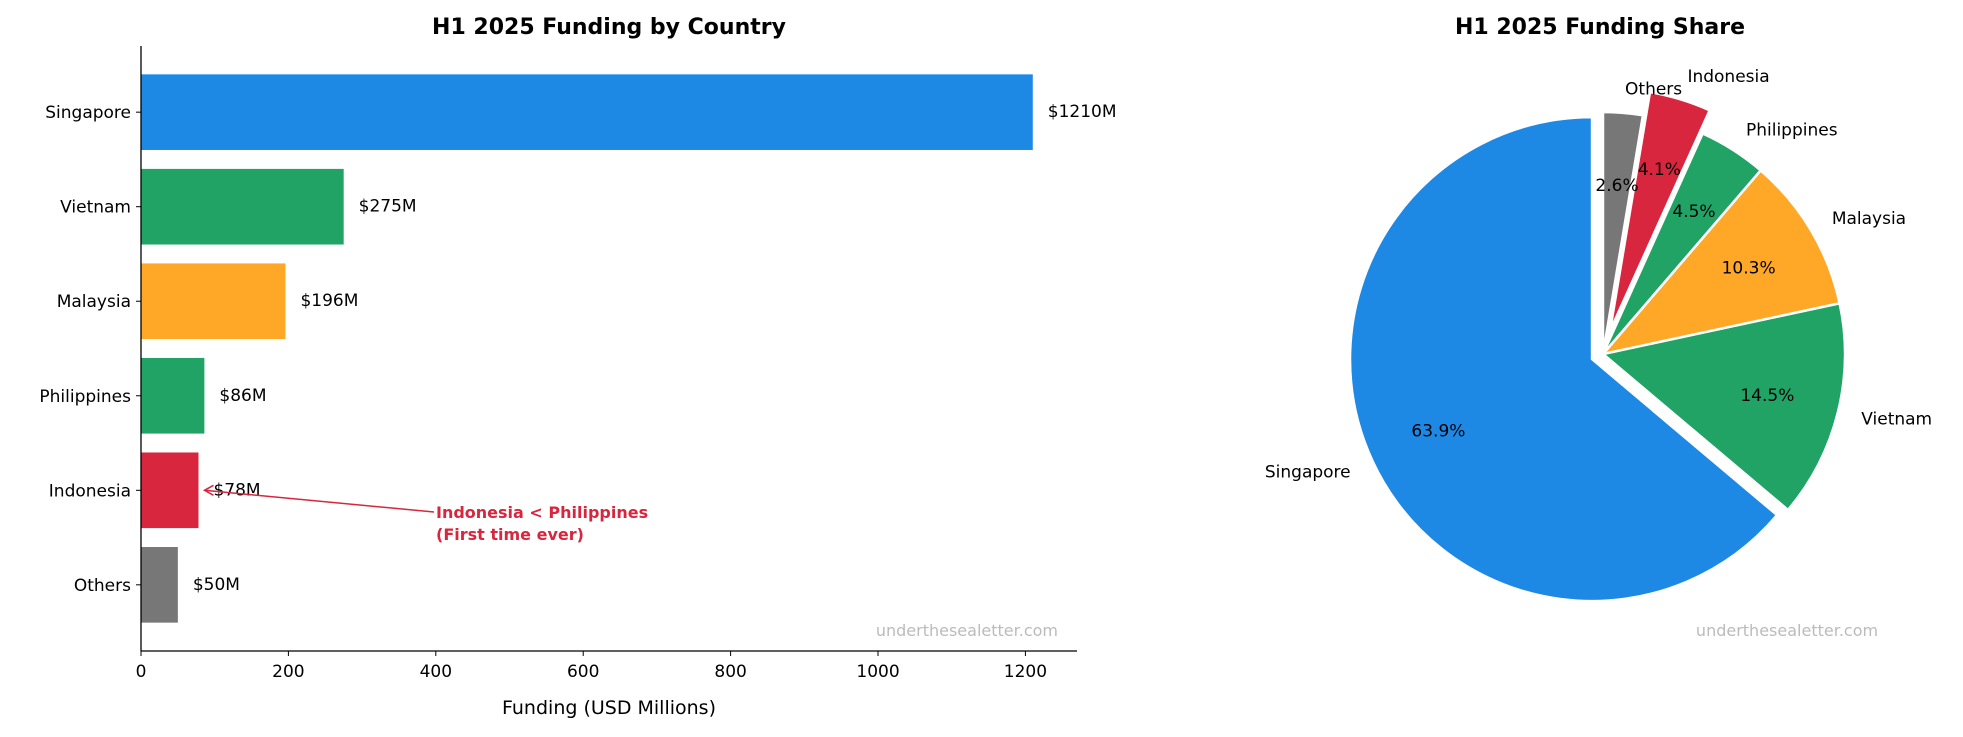 The width and height of the screenshot is (1963, 737). Describe the element at coordinates (583, 672) in the screenshot. I see `x-tick-label: 600` at that location.